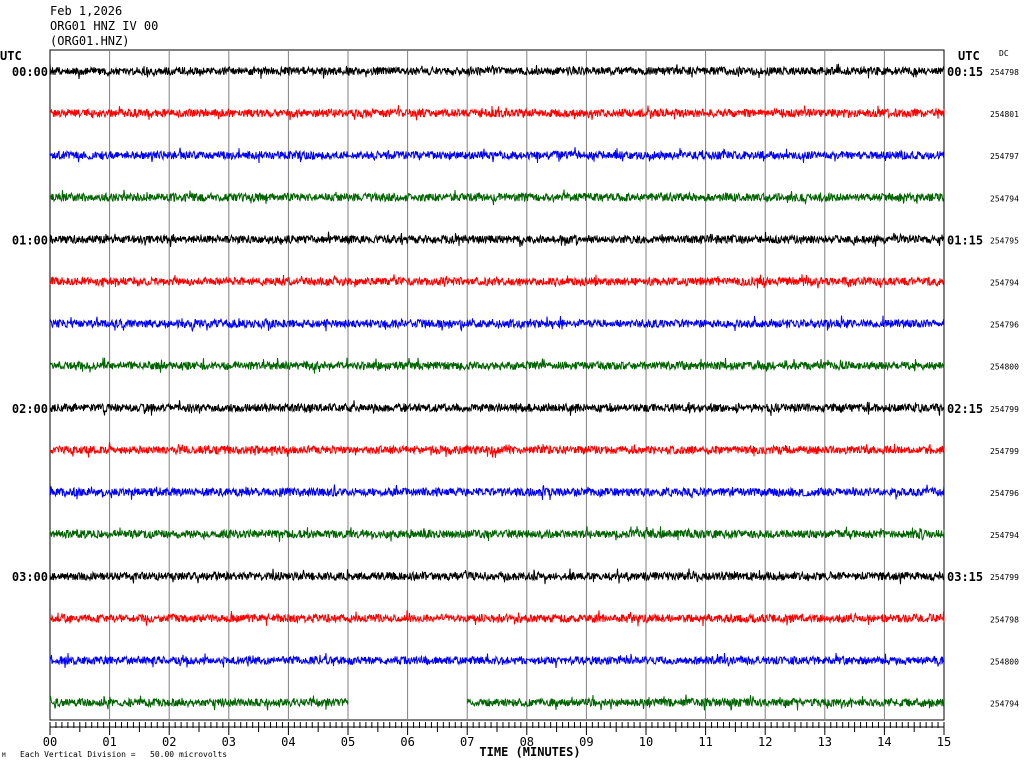 Image resolution: width=1024 pixels, height=768 pixels. Describe the element at coordinates (109, 742) in the screenshot. I see `x-tick-label: 01` at that location.